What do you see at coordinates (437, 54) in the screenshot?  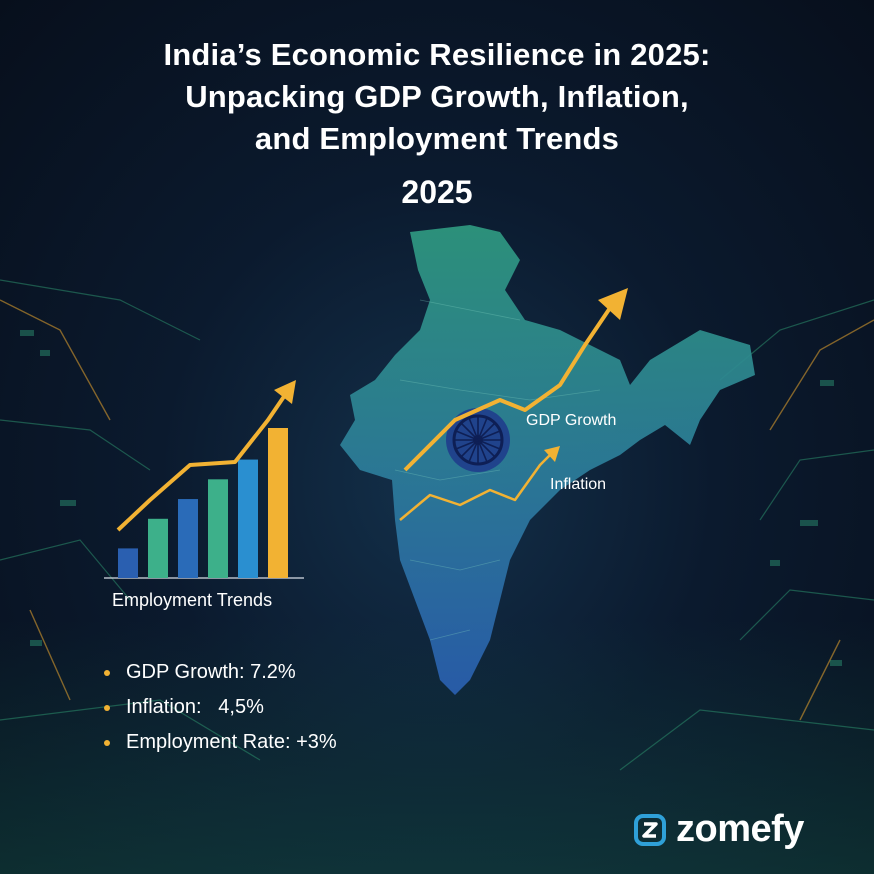 I see `title-line-1: India’s Economic Resilience in 2025:` at bounding box center [437, 54].